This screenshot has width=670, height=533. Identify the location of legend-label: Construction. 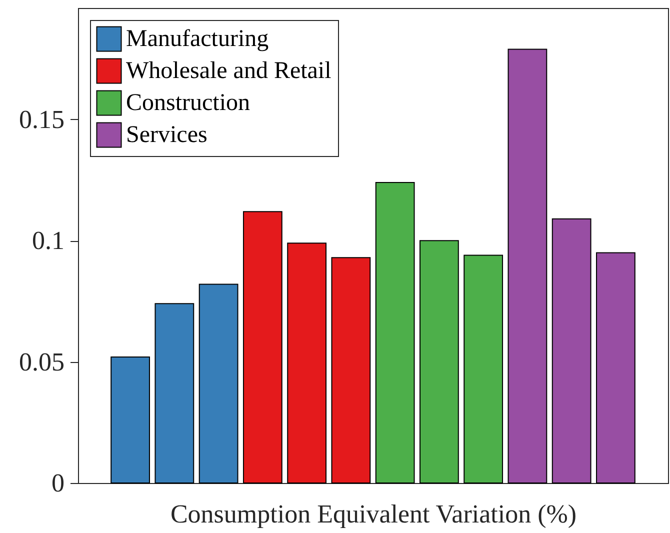
(188, 103).